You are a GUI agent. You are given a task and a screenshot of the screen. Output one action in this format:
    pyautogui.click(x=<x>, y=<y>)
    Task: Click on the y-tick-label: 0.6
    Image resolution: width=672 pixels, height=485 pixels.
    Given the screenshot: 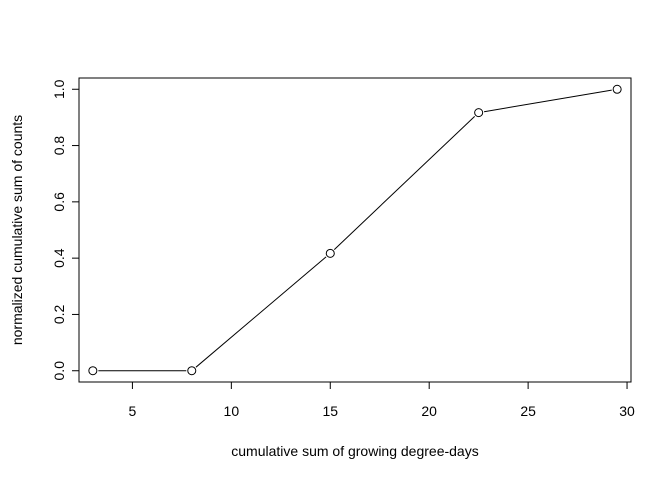 What is the action you would take?
    pyautogui.click(x=59, y=202)
    